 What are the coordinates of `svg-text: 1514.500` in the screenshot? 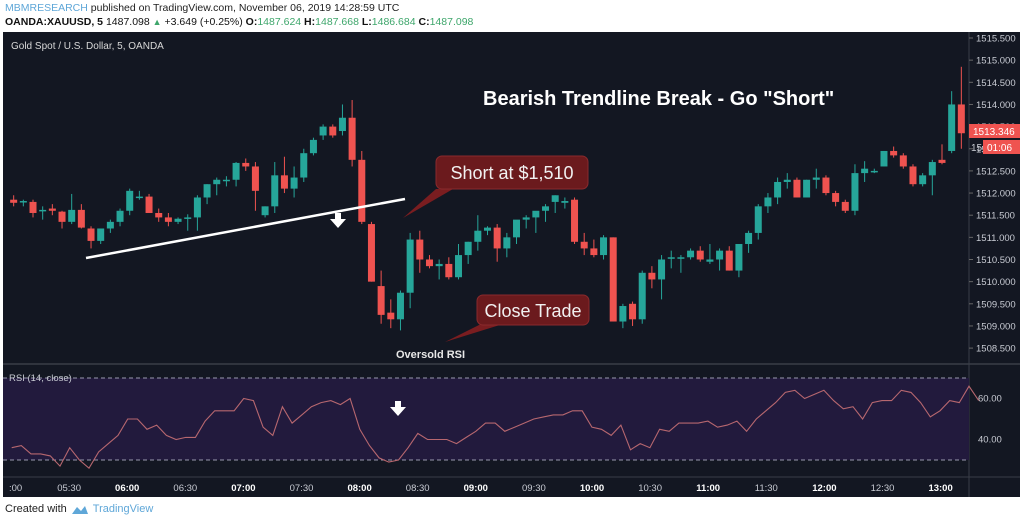 It's located at (996, 83).